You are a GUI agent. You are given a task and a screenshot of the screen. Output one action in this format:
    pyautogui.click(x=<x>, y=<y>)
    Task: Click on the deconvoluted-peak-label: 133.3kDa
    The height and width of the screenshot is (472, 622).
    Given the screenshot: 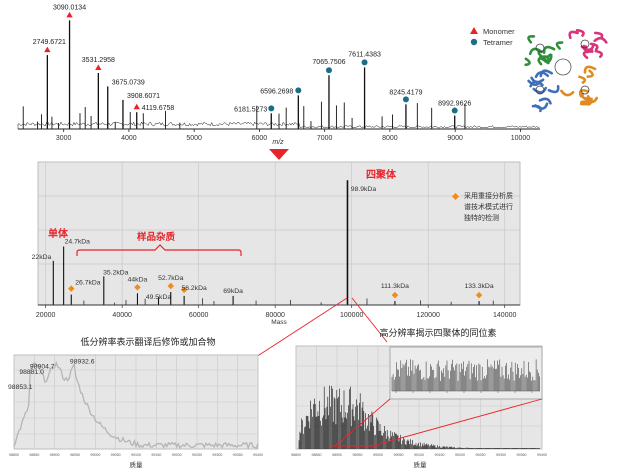 What is the action you would take?
    pyautogui.click(x=479, y=286)
    